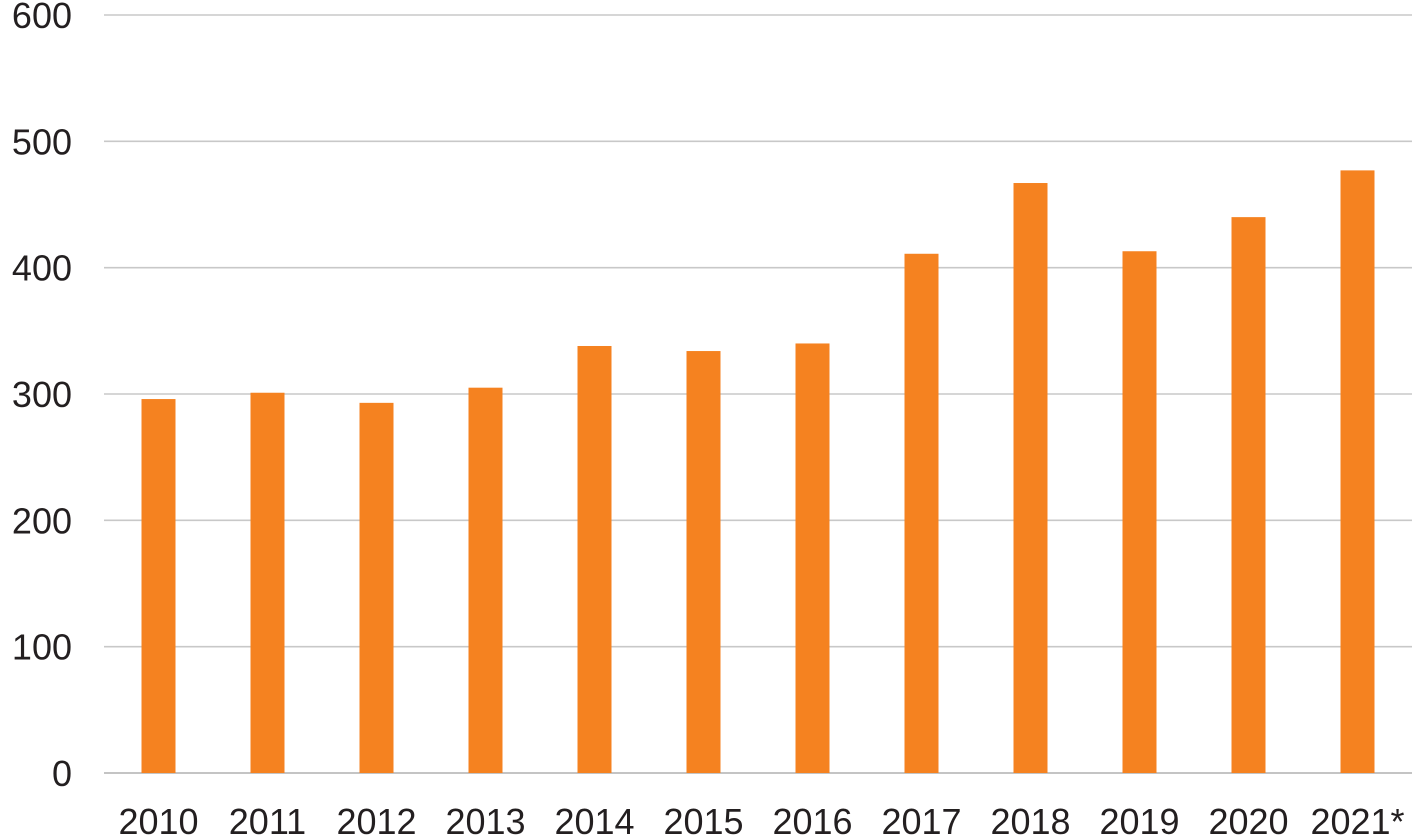 The width and height of the screenshot is (1412, 838). Describe the element at coordinates (594, 559) in the screenshot. I see `bar-2014` at that location.